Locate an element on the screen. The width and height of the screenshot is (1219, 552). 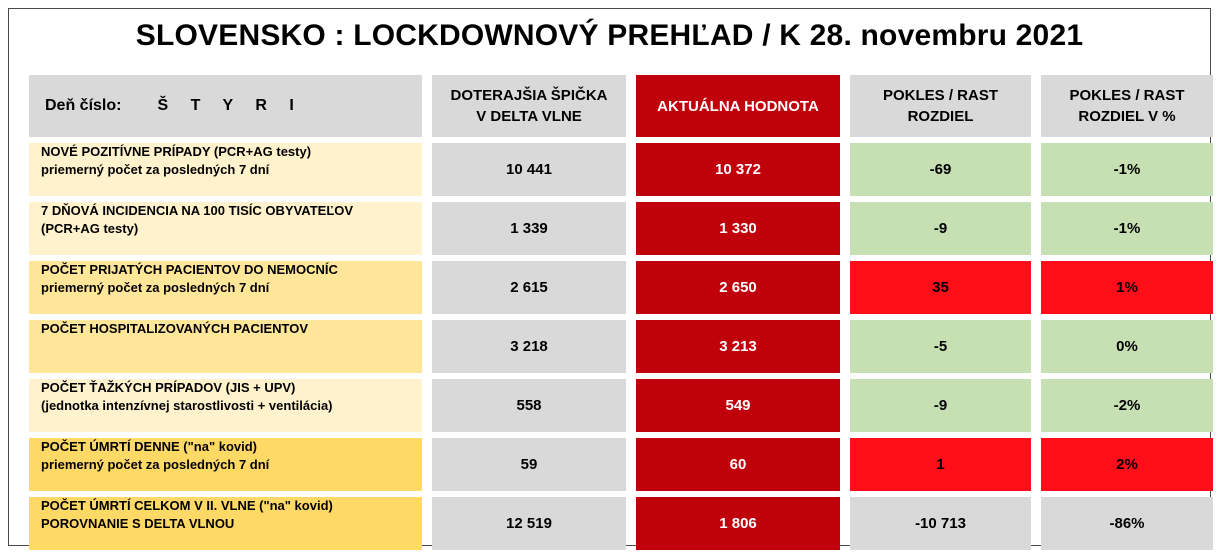
pct-column-header: POKLES / RAST ROZDIEL V % is located at coordinates (1127, 106).